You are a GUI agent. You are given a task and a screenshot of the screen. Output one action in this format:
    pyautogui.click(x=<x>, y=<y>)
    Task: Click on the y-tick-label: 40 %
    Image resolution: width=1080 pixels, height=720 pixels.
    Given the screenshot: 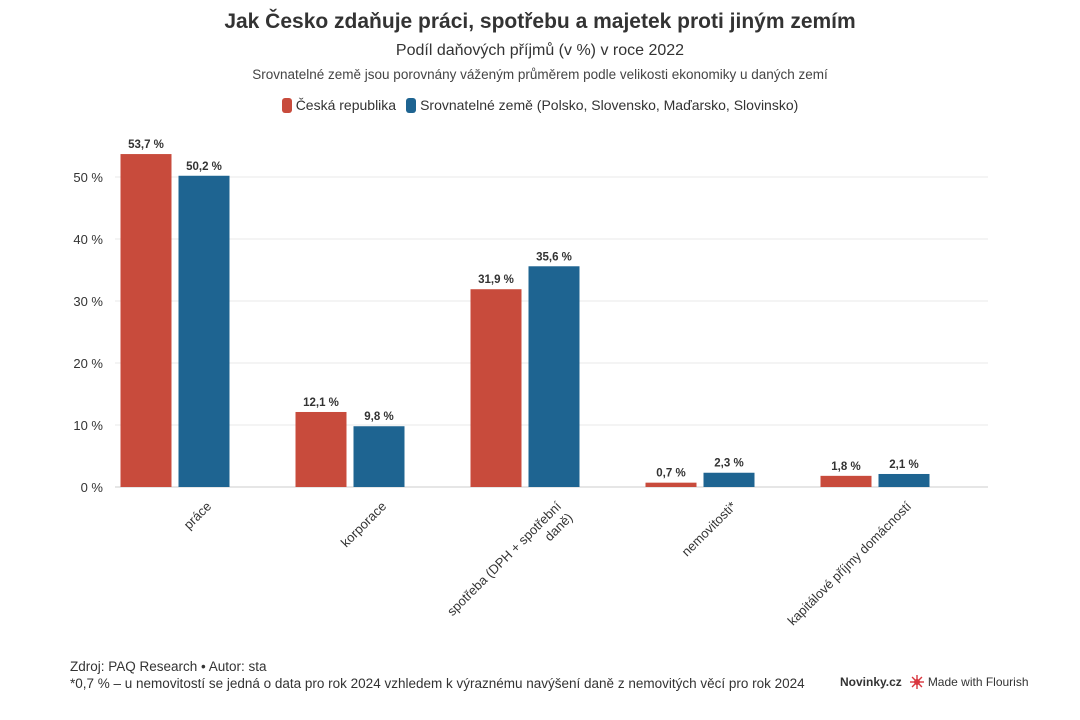 What is the action you would take?
    pyautogui.click(x=88, y=239)
    